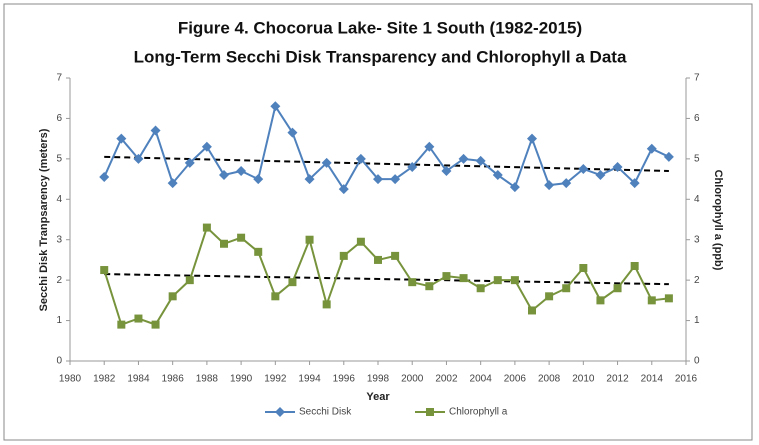  I want to click on x-axis-label: Year, so click(378, 397).